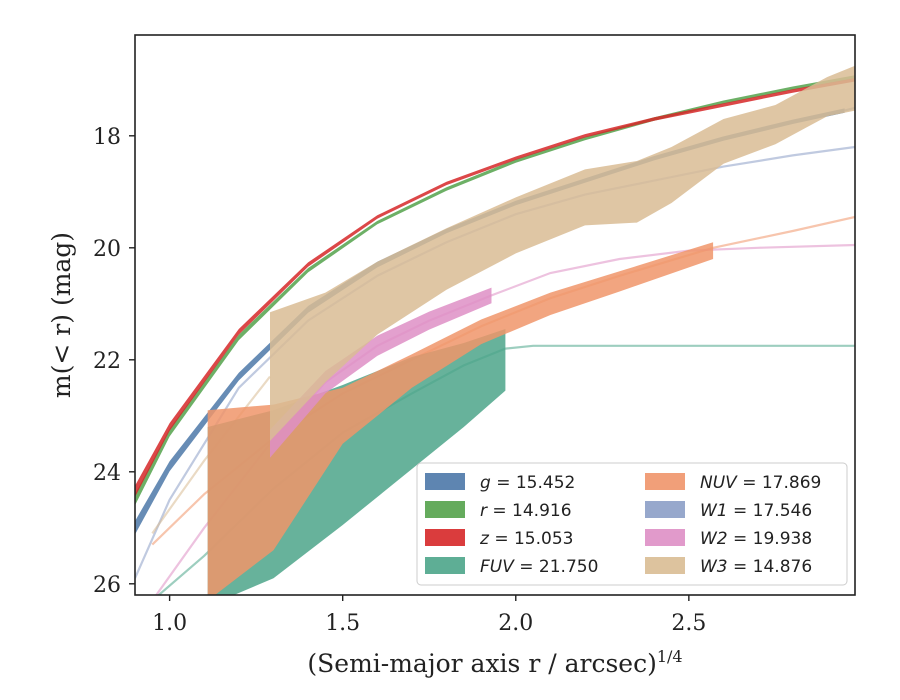 The height and width of the screenshot is (700, 900). What do you see at coordinates (381, 372) in the screenshot?
I see `series-band-w2` at bounding box center [381, 372].